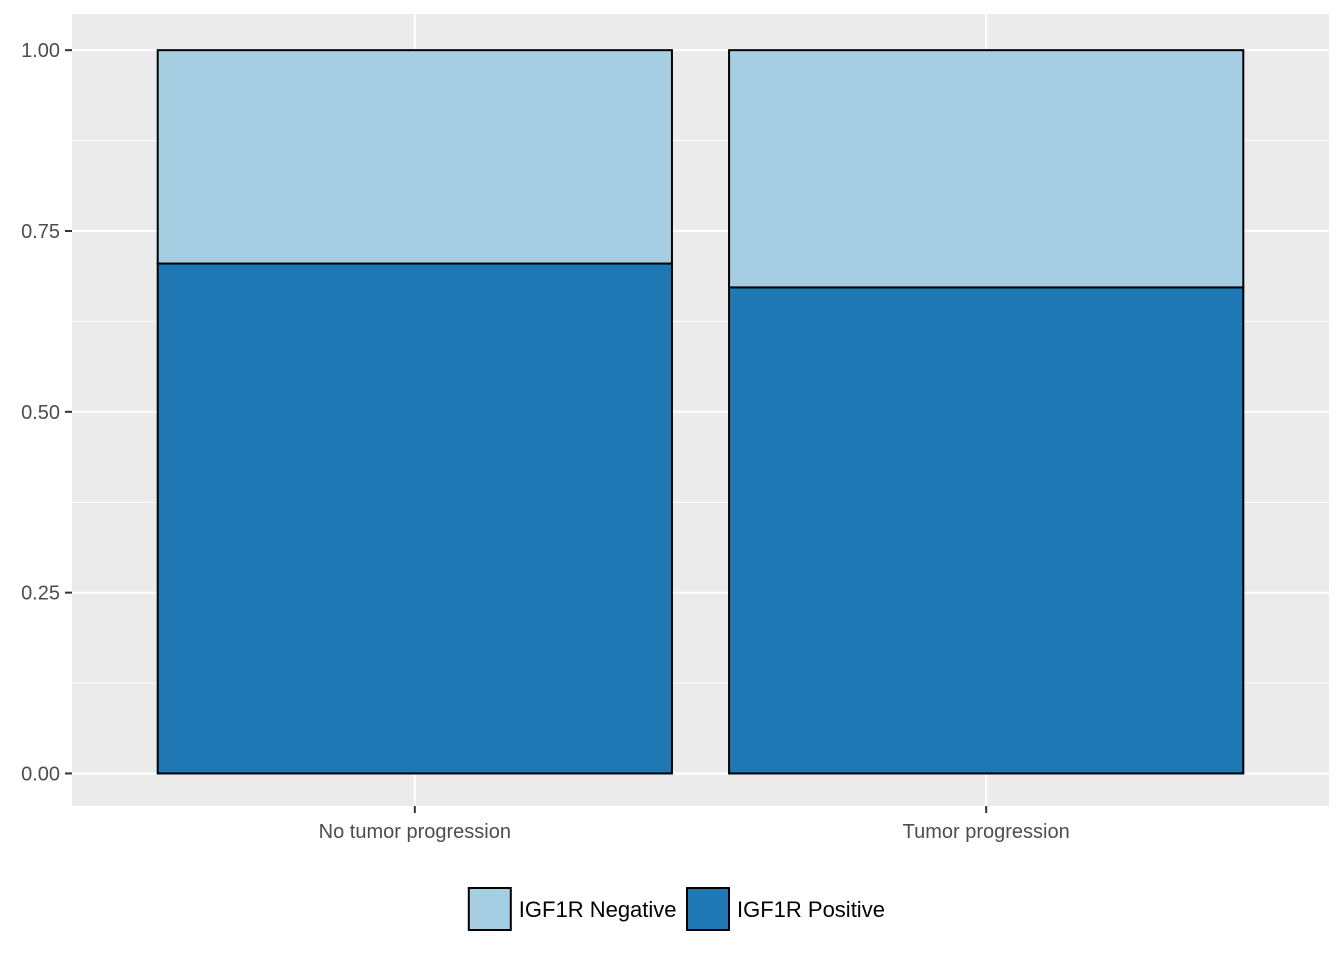  I want to click on legend-label: IGF1R Negative, so click(598, 909).